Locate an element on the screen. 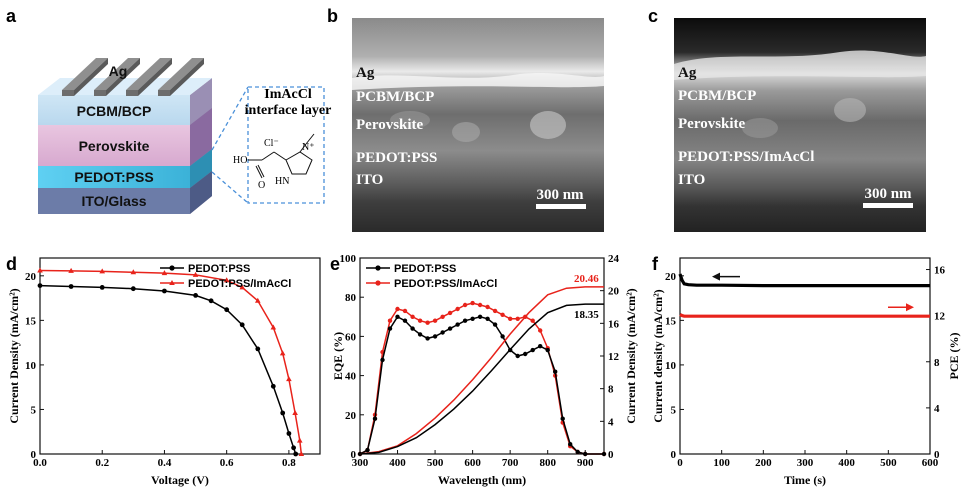 This screenshot has height=500, width=968. d-ytick-label: 10 is located at coordinates (31, 366).